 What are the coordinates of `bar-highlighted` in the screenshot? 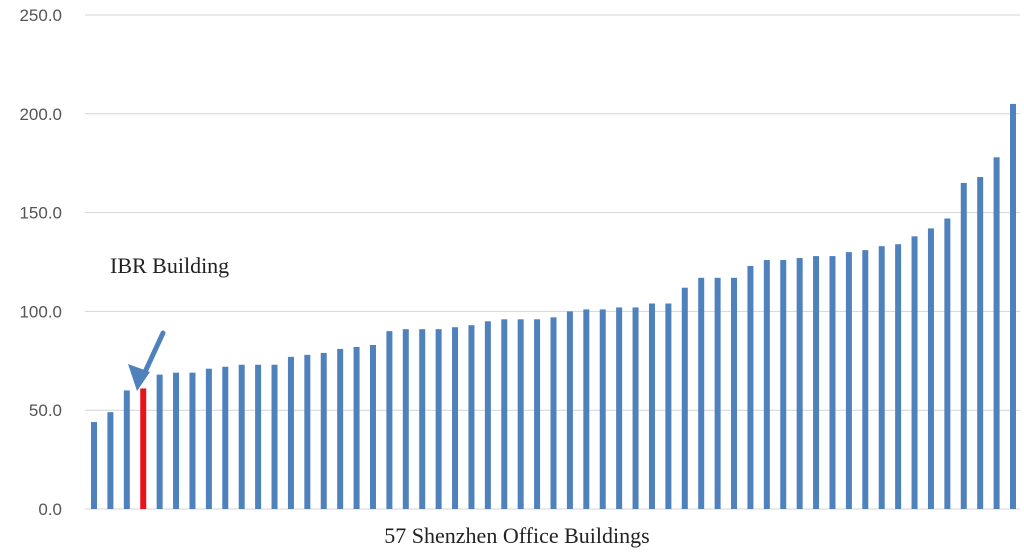 It's located at (143, 448).